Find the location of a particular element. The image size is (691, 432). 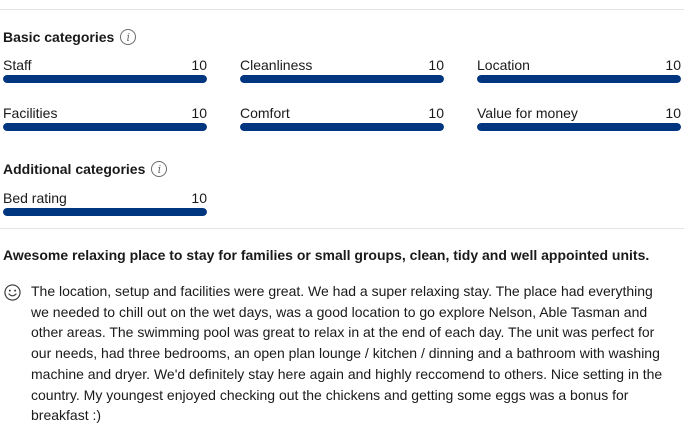

score-location: Location 10 is located at coordinates (579, 70).